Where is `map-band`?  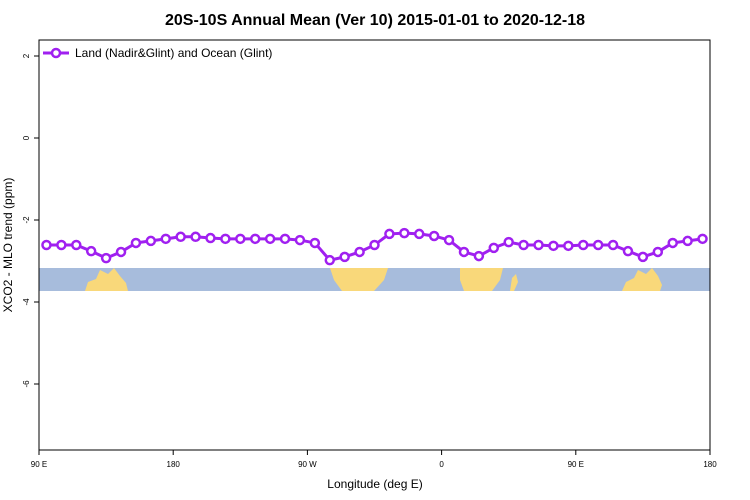
map-band is located at coordinates (374, 279).